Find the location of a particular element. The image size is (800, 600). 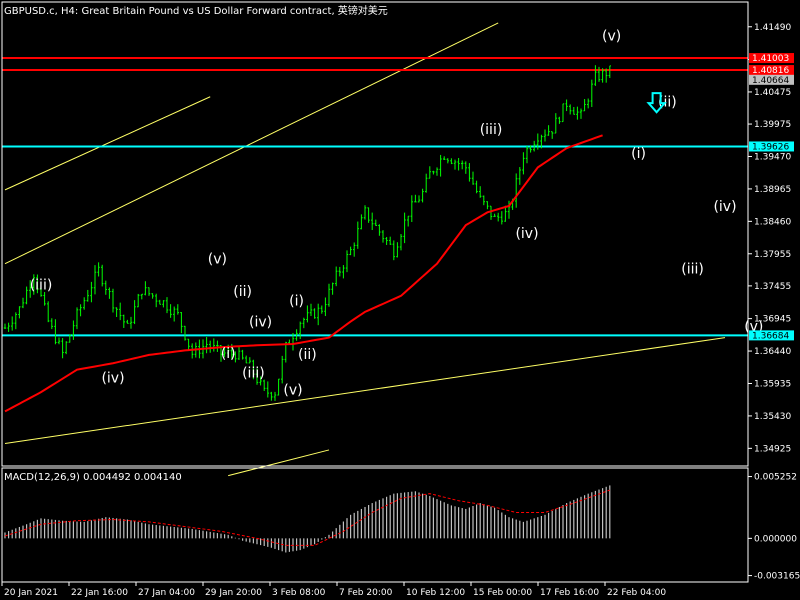

x-tick-label: 17 Feb 16:00 is located at coordinates (569, 593).